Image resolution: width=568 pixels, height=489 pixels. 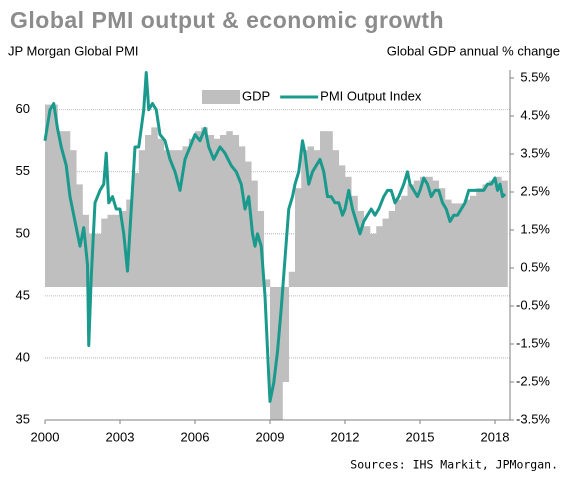 What do you see at coordinates (23, 170) in the screenshot?
I see `y-tick-label: 55` at bounding box center [23, 170].